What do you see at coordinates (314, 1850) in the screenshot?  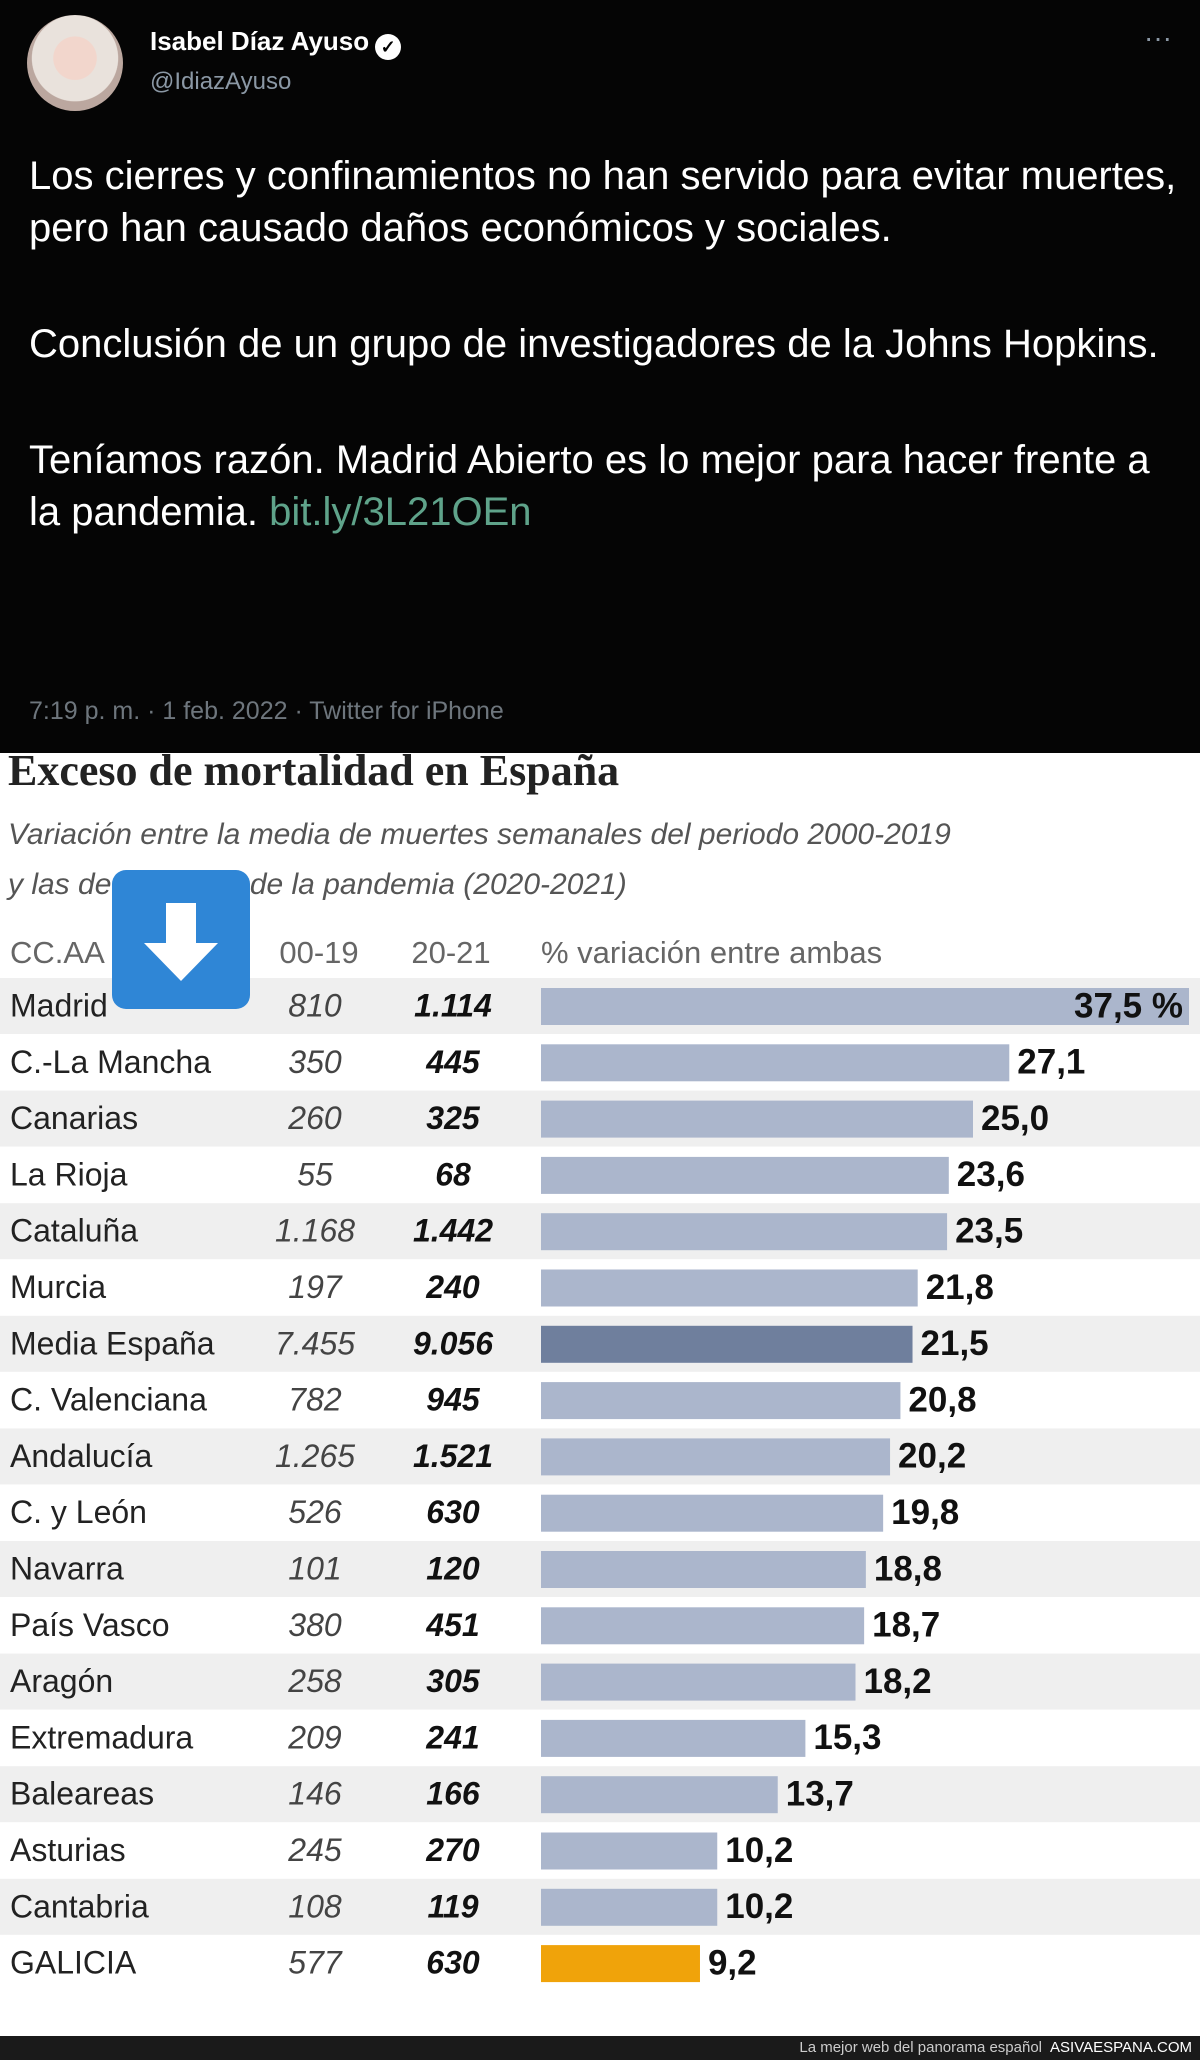 I see `cell-0019: 245` at bounding box center [314, 1850].